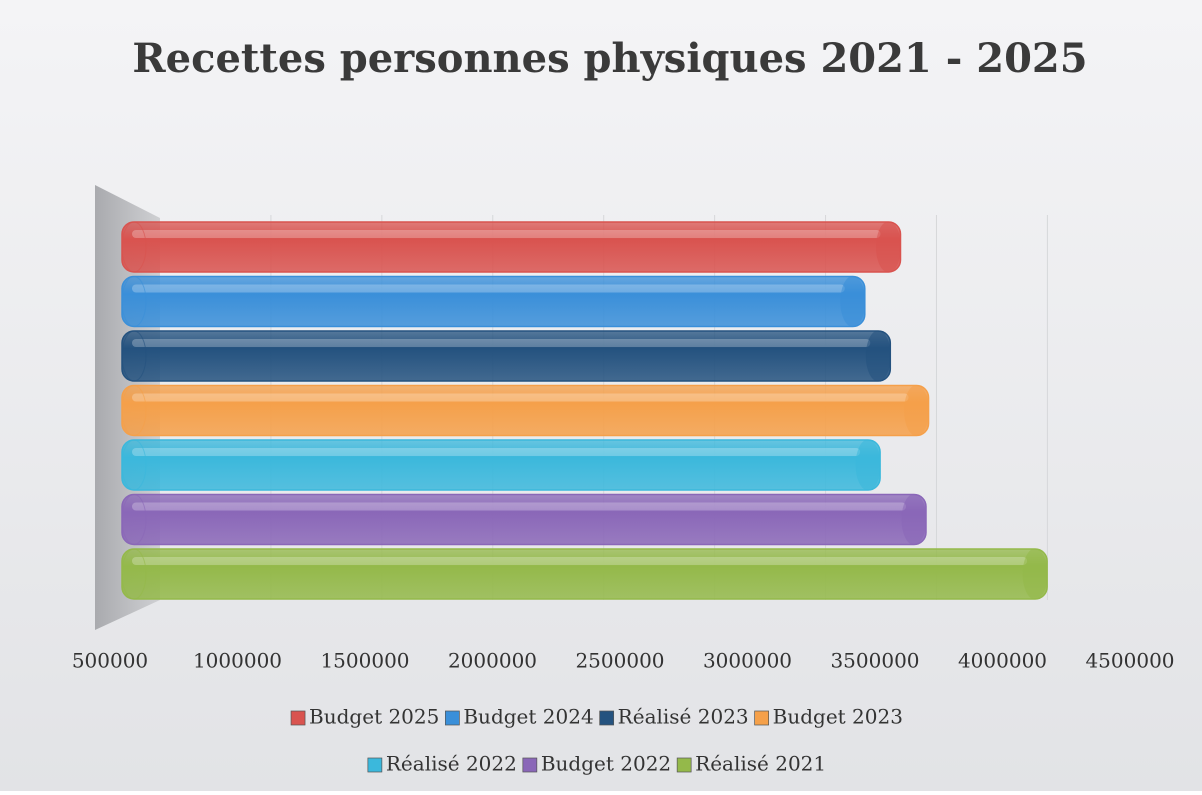 This screenshot has height=795, width=1202. I want to click on x-tick-label: 1500000, so click(364, 661).